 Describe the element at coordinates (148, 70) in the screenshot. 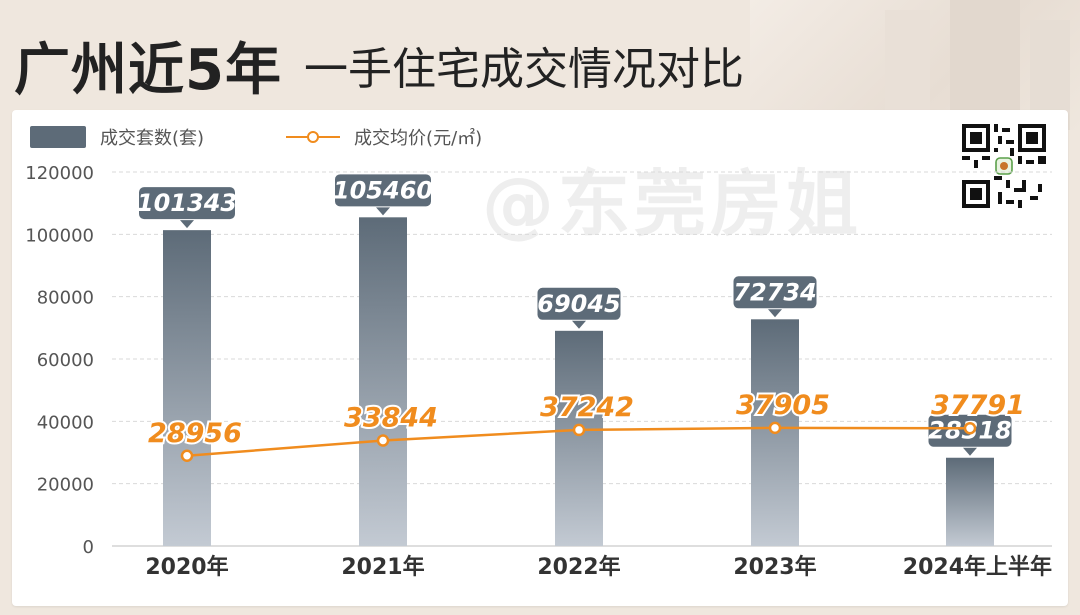

I see `page-title: 广州近5年` at that location.